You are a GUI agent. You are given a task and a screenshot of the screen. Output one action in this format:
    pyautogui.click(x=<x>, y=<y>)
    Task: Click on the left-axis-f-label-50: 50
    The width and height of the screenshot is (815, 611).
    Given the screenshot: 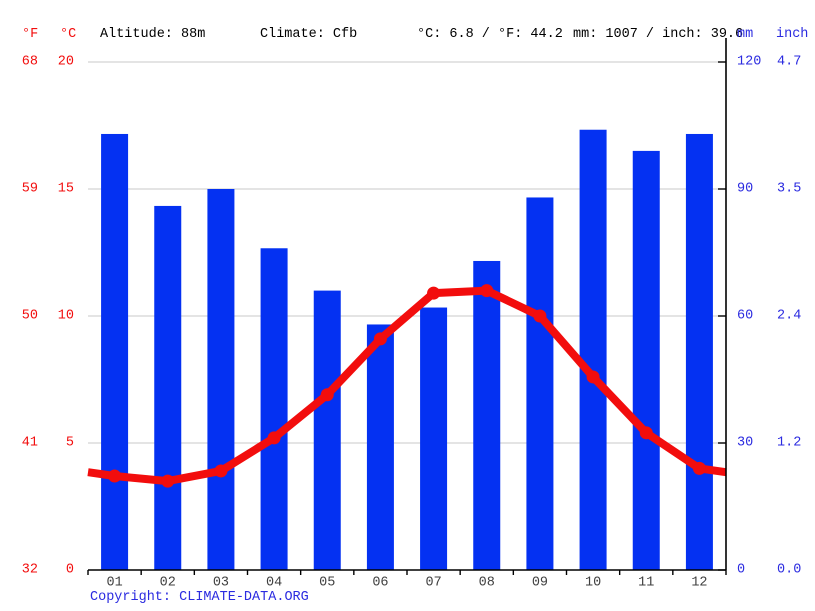 What is the action you would take?
    pyautogui.click(x=30, y=316)
    